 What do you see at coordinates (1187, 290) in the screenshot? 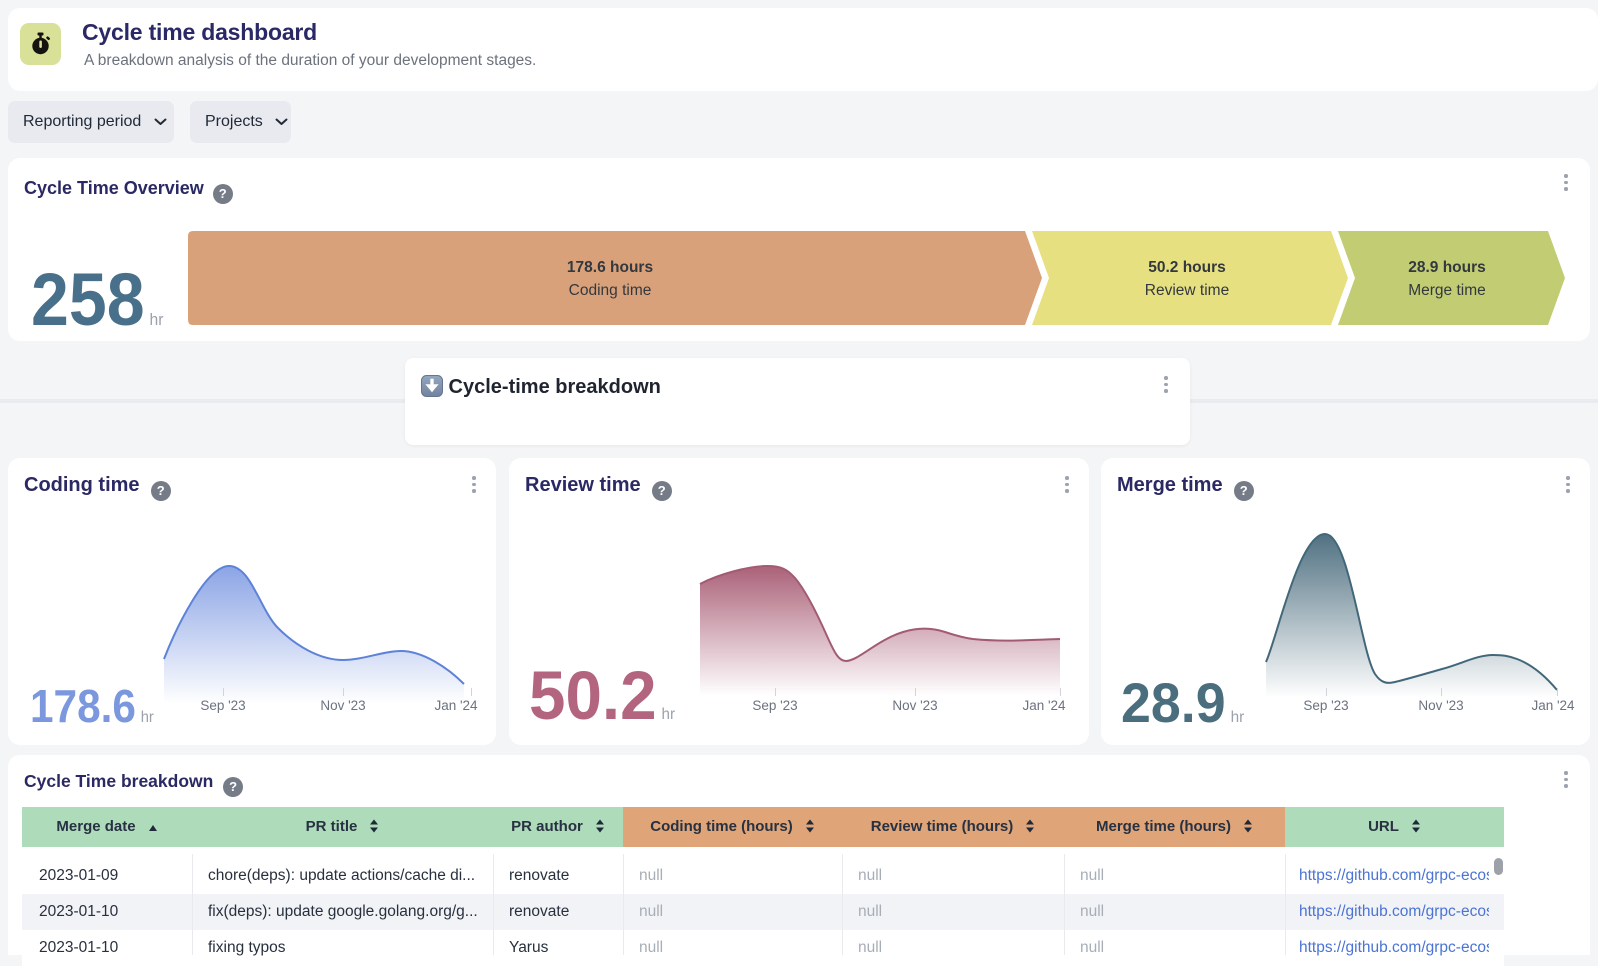
I see `svg-text: Review time` at bounding box center [1187, 290].